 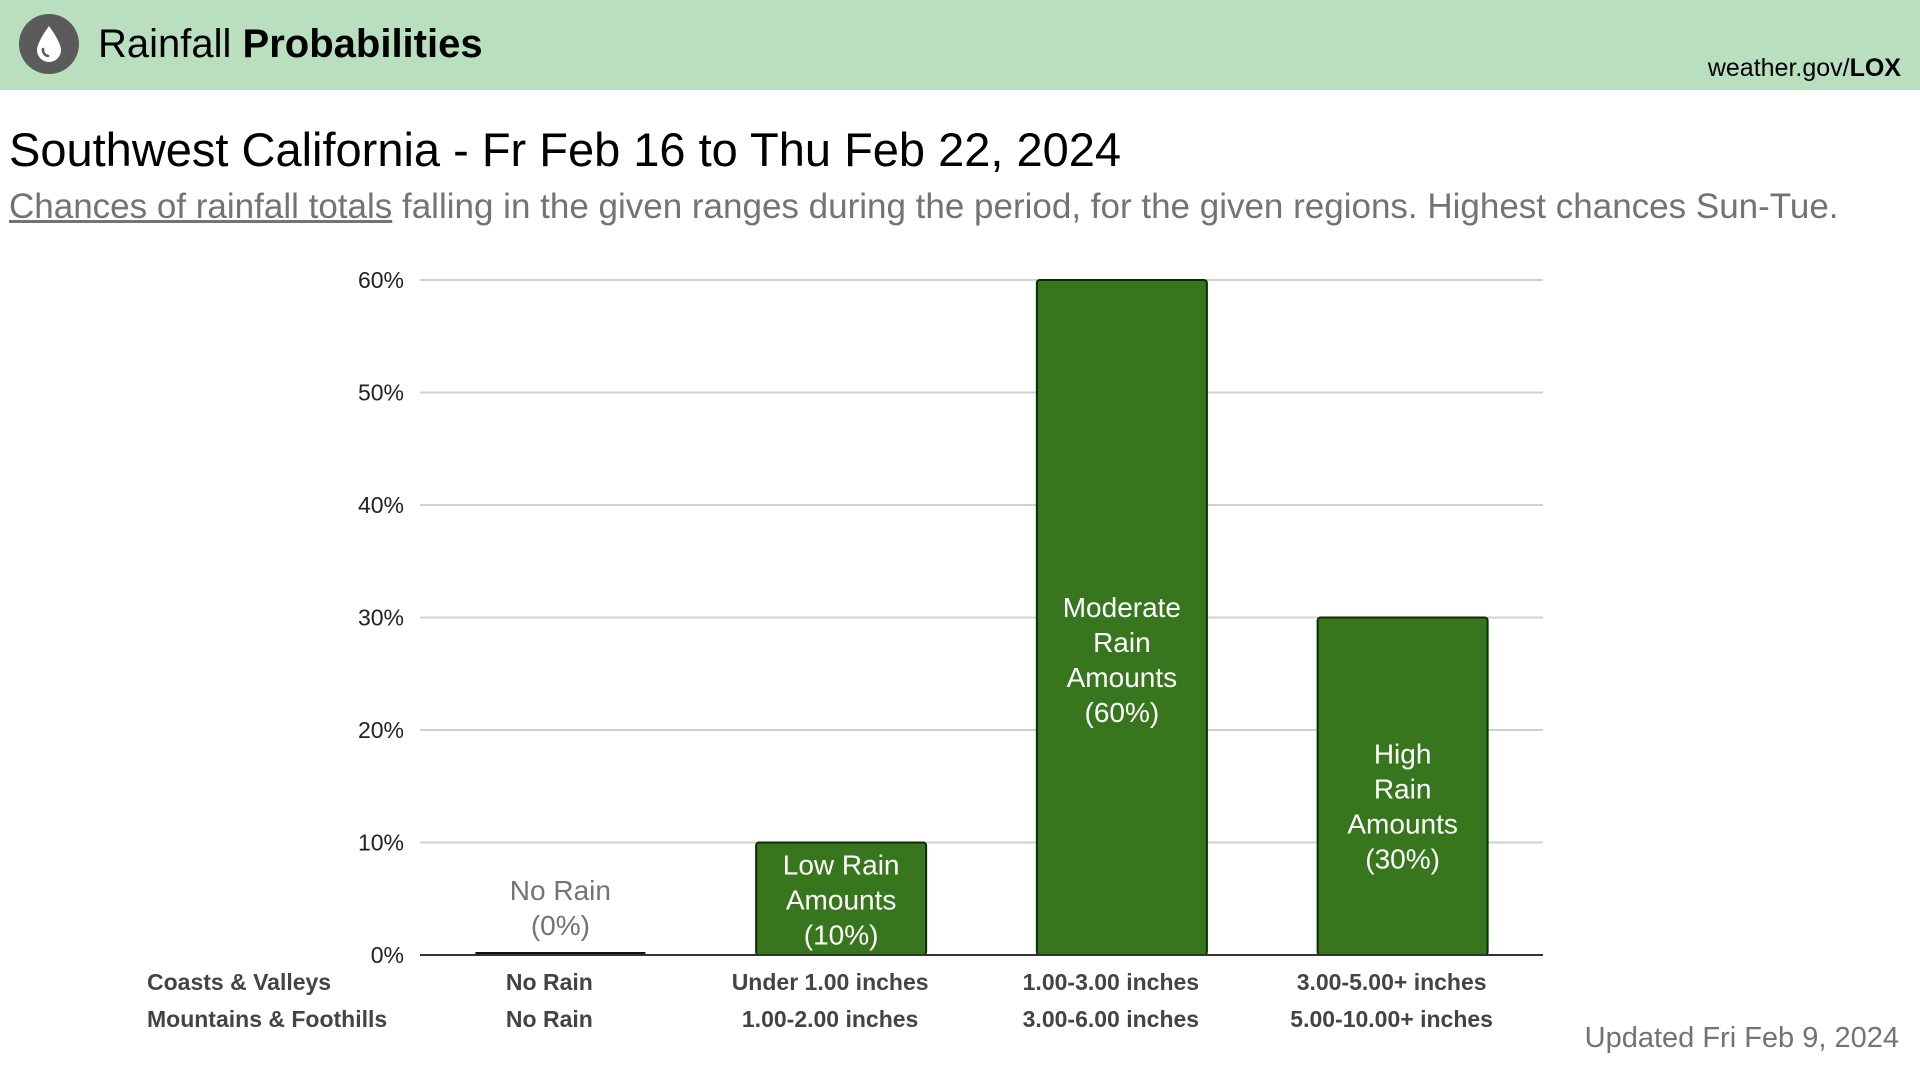 What do you see at coordinates (267, 1019) in the screenshot?
I see `region-row-label: Mountains & Foothills` at bounding box center [267, 1019].